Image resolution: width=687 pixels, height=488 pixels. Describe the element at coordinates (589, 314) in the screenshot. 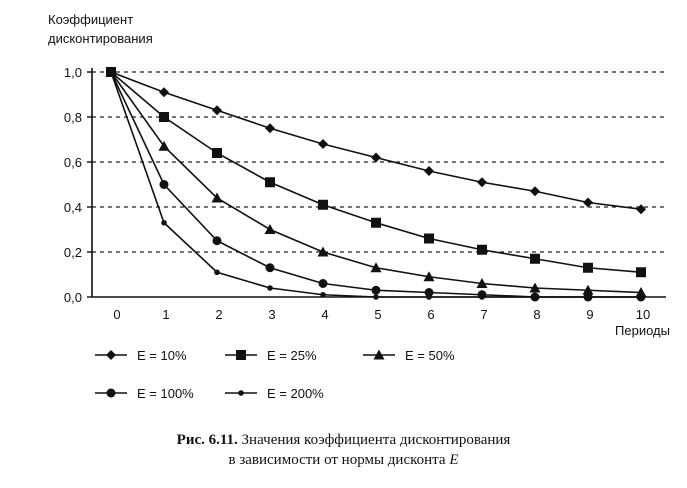

I see `x-tick-label-9: 9` at that location.